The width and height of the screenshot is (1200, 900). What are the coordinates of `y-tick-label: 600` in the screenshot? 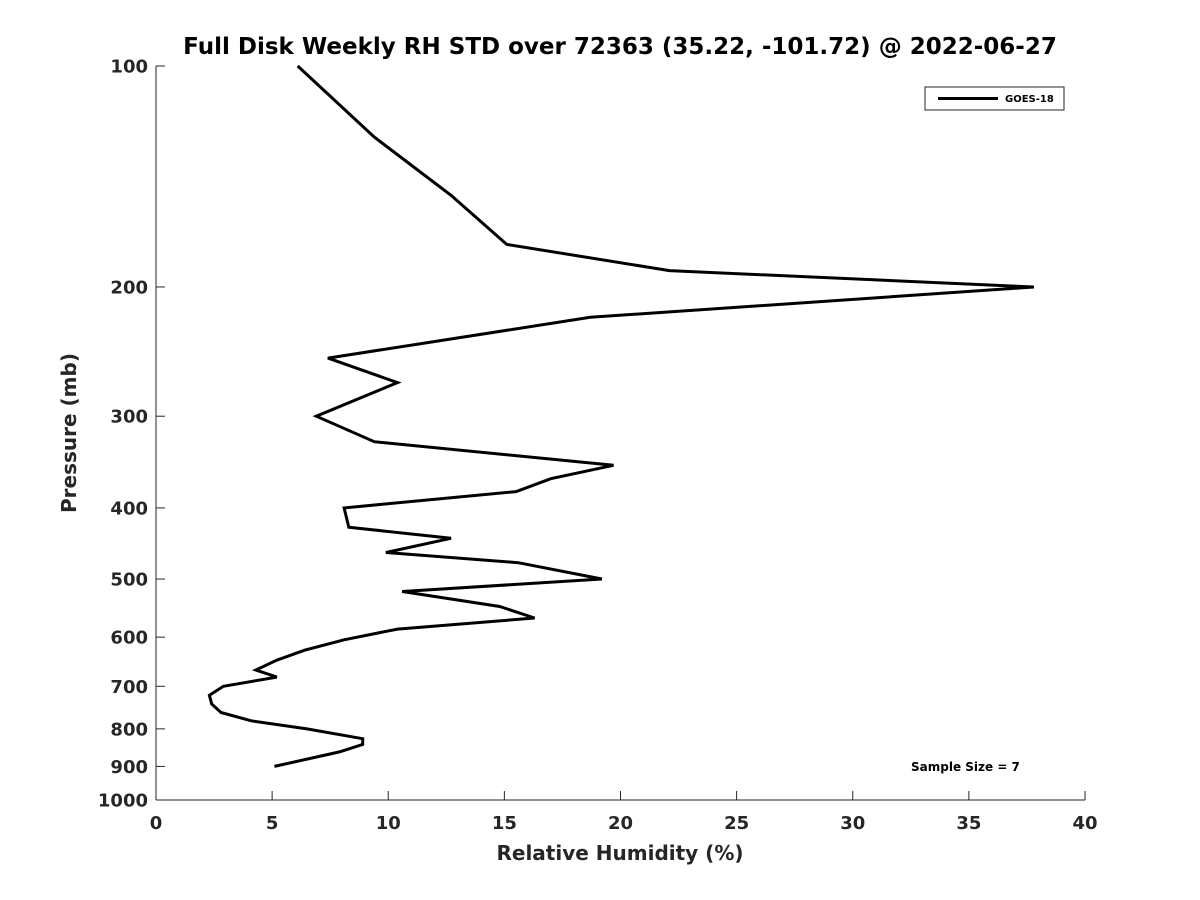 It's located at (129, 638).